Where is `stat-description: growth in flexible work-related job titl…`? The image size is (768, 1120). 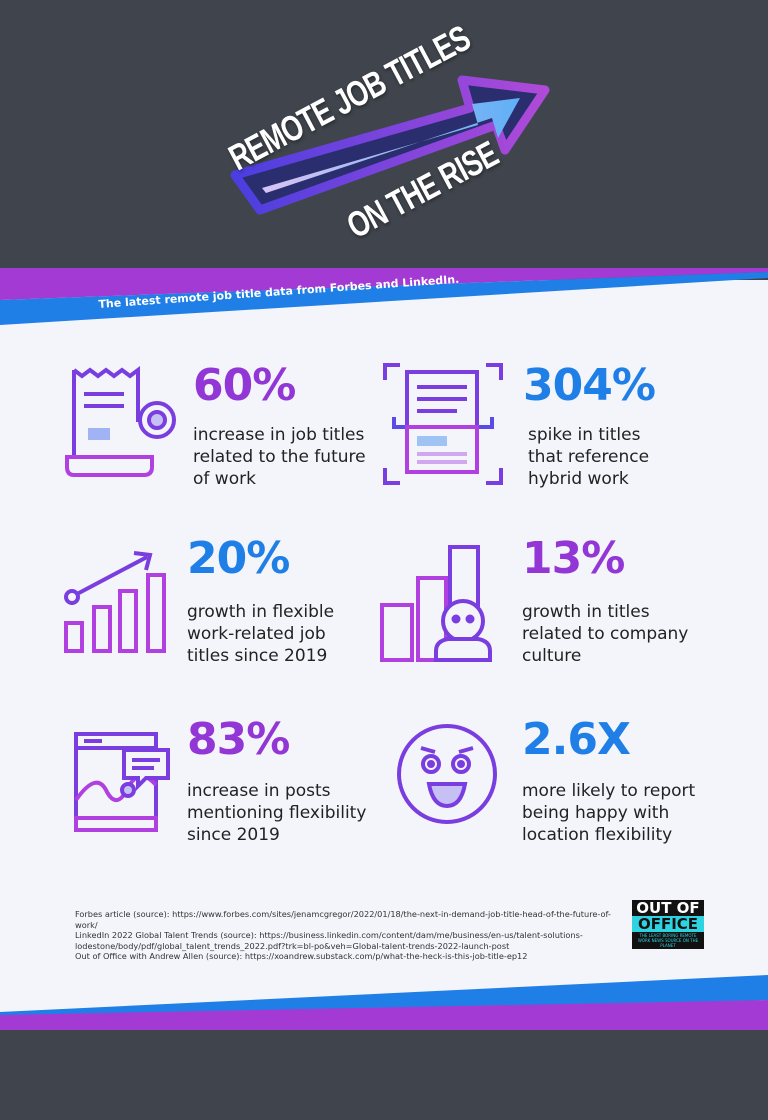 stat-description: growth in flexible work-related job titl… is located at coordinates (261, 634).